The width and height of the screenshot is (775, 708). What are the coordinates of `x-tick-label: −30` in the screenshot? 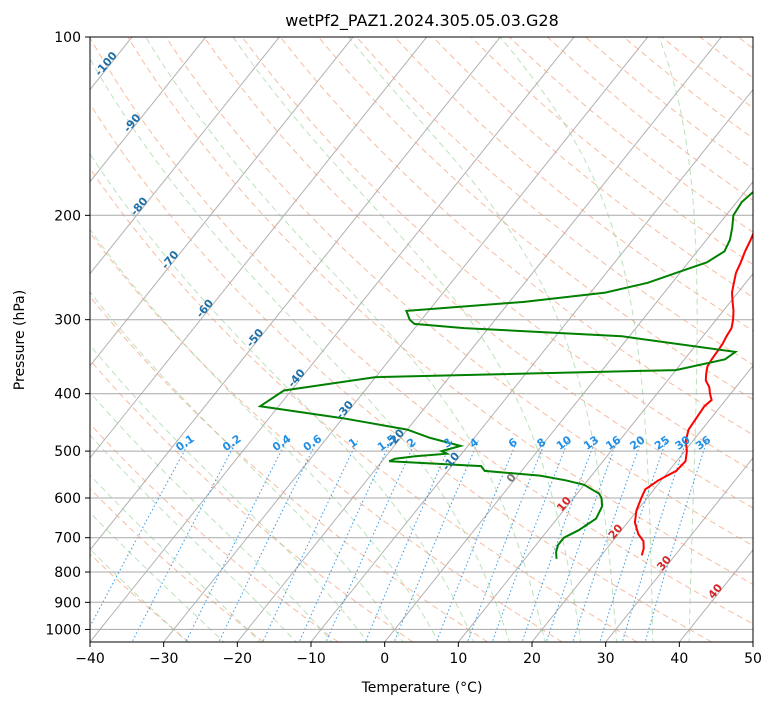 It's located at (164, 659).